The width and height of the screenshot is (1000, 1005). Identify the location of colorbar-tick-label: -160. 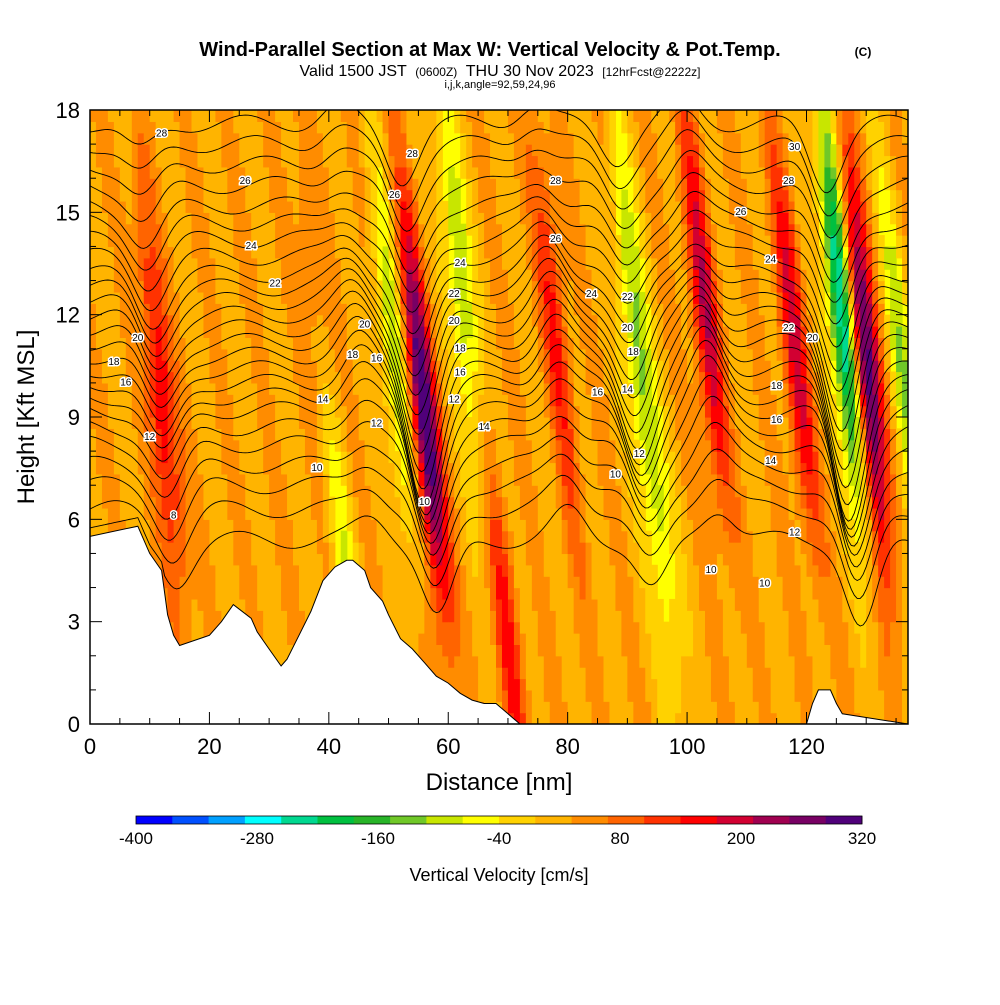
(378, 838).